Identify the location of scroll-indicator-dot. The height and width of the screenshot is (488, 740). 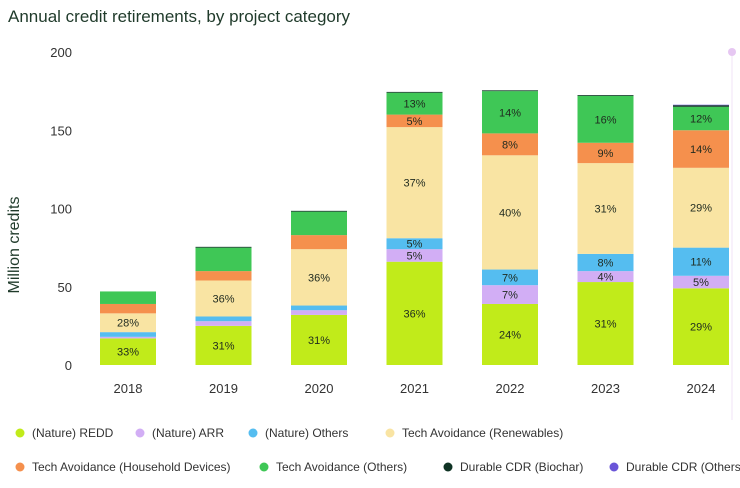
(732, 52).